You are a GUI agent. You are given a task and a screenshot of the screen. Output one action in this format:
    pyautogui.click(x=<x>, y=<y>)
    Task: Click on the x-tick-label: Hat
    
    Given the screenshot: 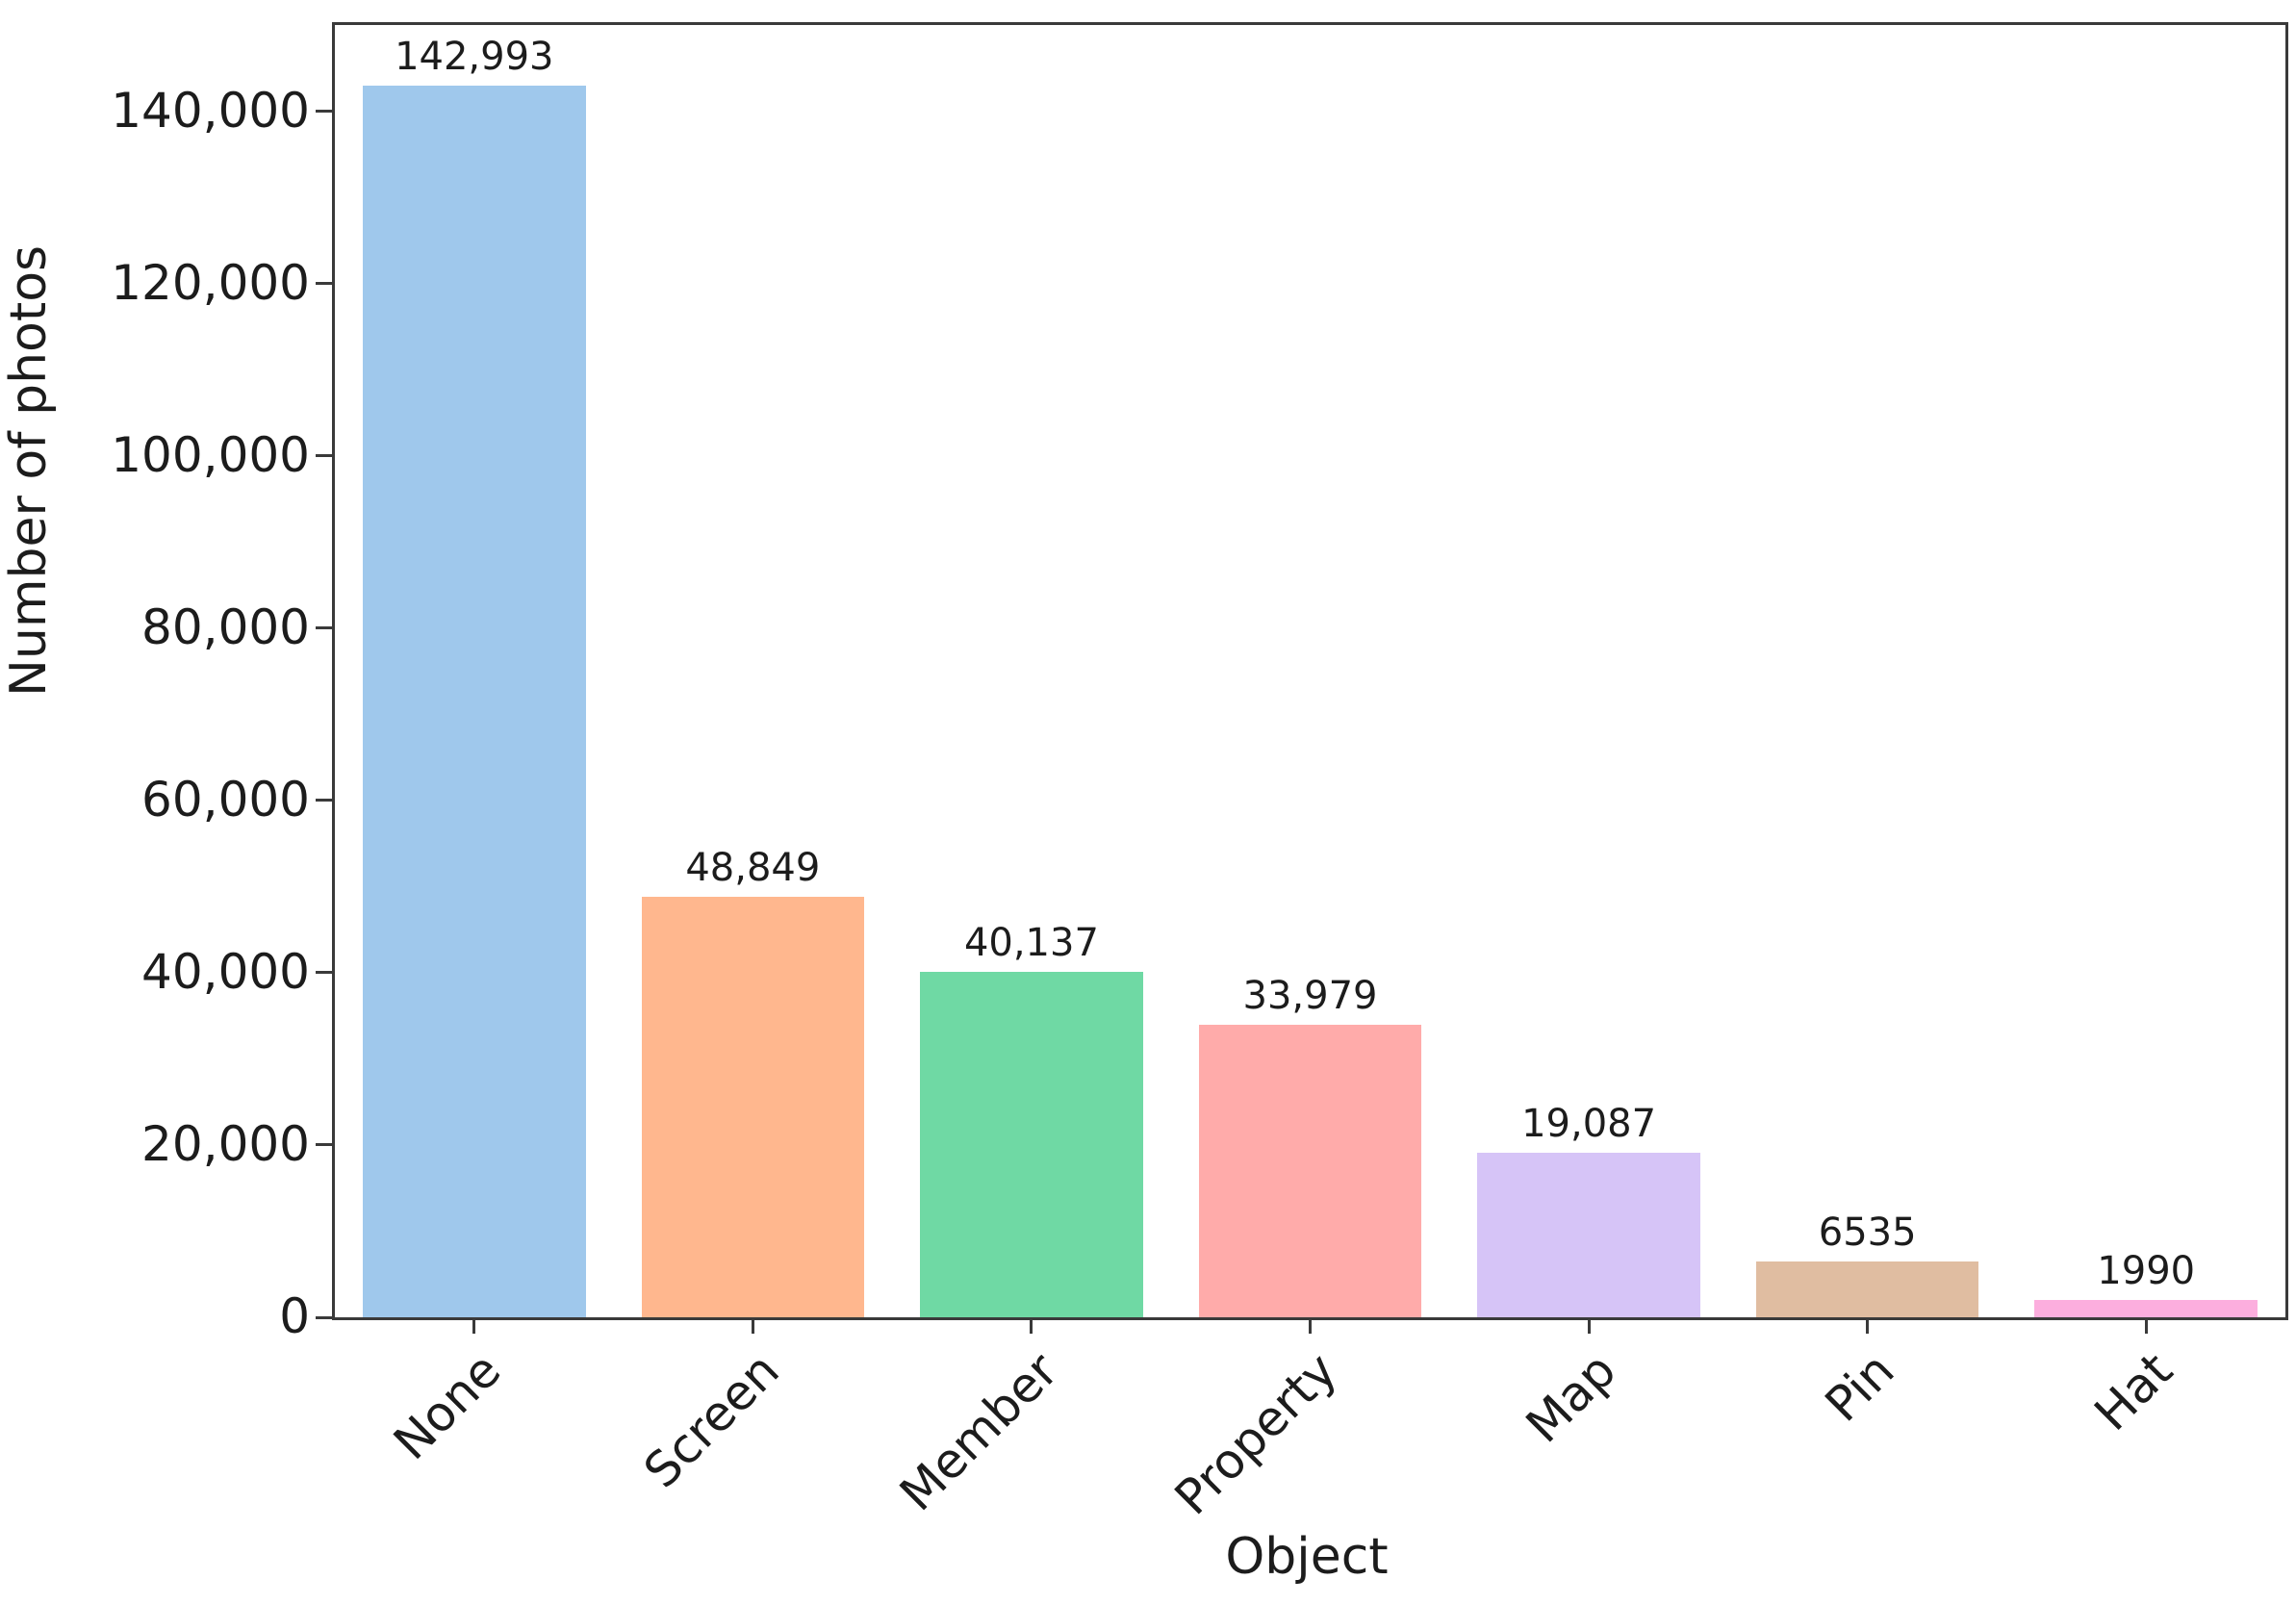 What is the action you would take?
    pyautogui.click(x=2133, y=1391)
    